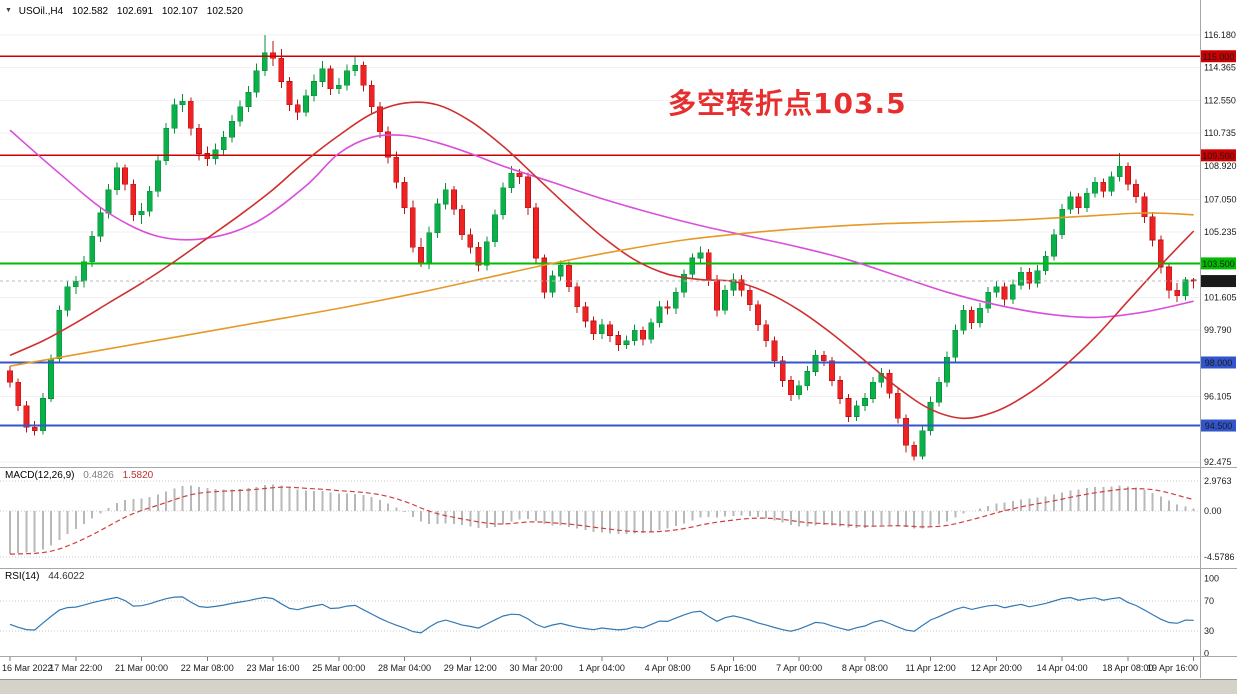  Describe the element at coordinates (1220, 232) in the screenshot. I see `price-axis-label: 105.235` at that location.